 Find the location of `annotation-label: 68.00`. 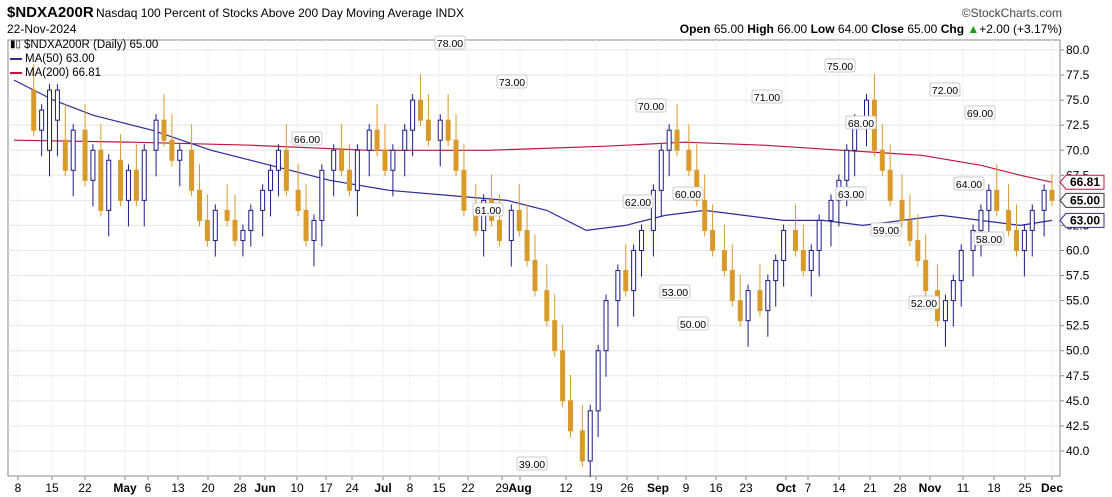

annotation-label: 68.00 is located at coordinates (861, 124).